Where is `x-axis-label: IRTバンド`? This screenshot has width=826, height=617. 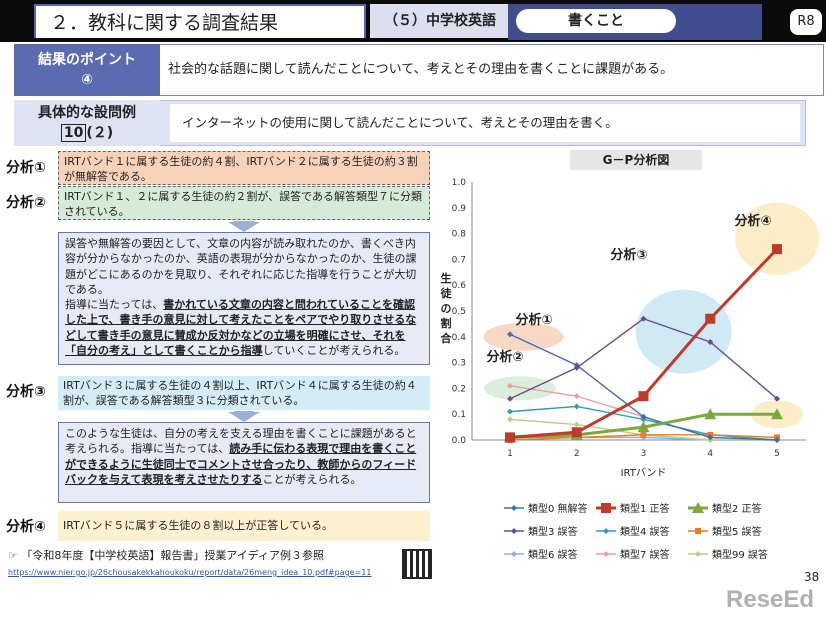
x-axis-label: IRTバンド is located at coordinates (644, 473).